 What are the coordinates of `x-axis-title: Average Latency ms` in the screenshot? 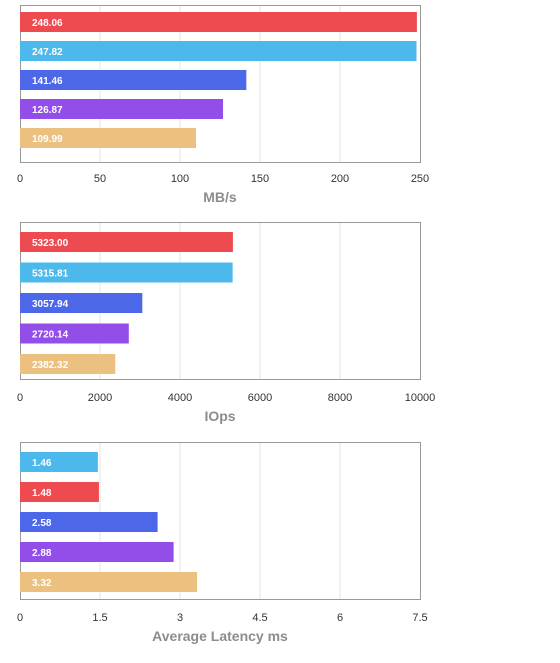 It's located at (220, 636).